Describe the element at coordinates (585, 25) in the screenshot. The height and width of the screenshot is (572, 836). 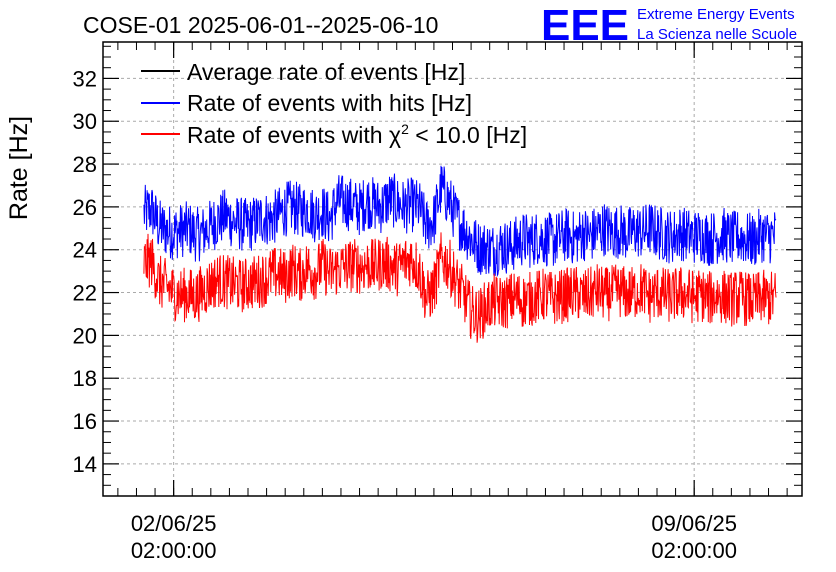
I see `eee-logo-mark: EEE` at that location.